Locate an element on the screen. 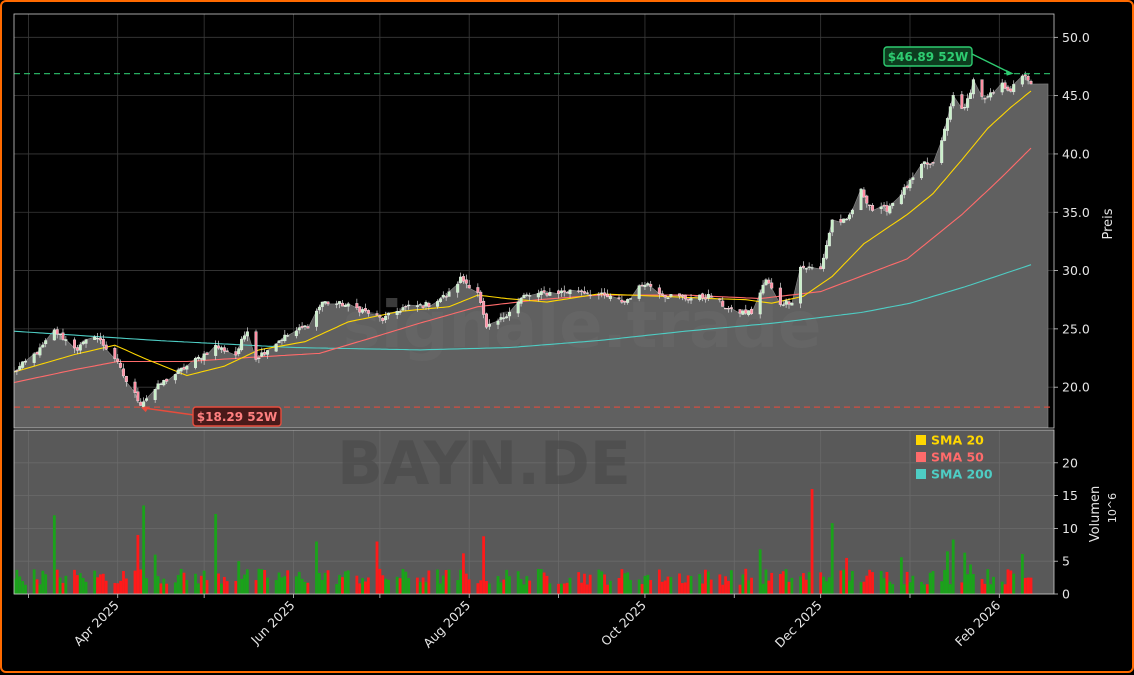  x-tick-label: Jun 2025 is located at coordinates (272, 623).